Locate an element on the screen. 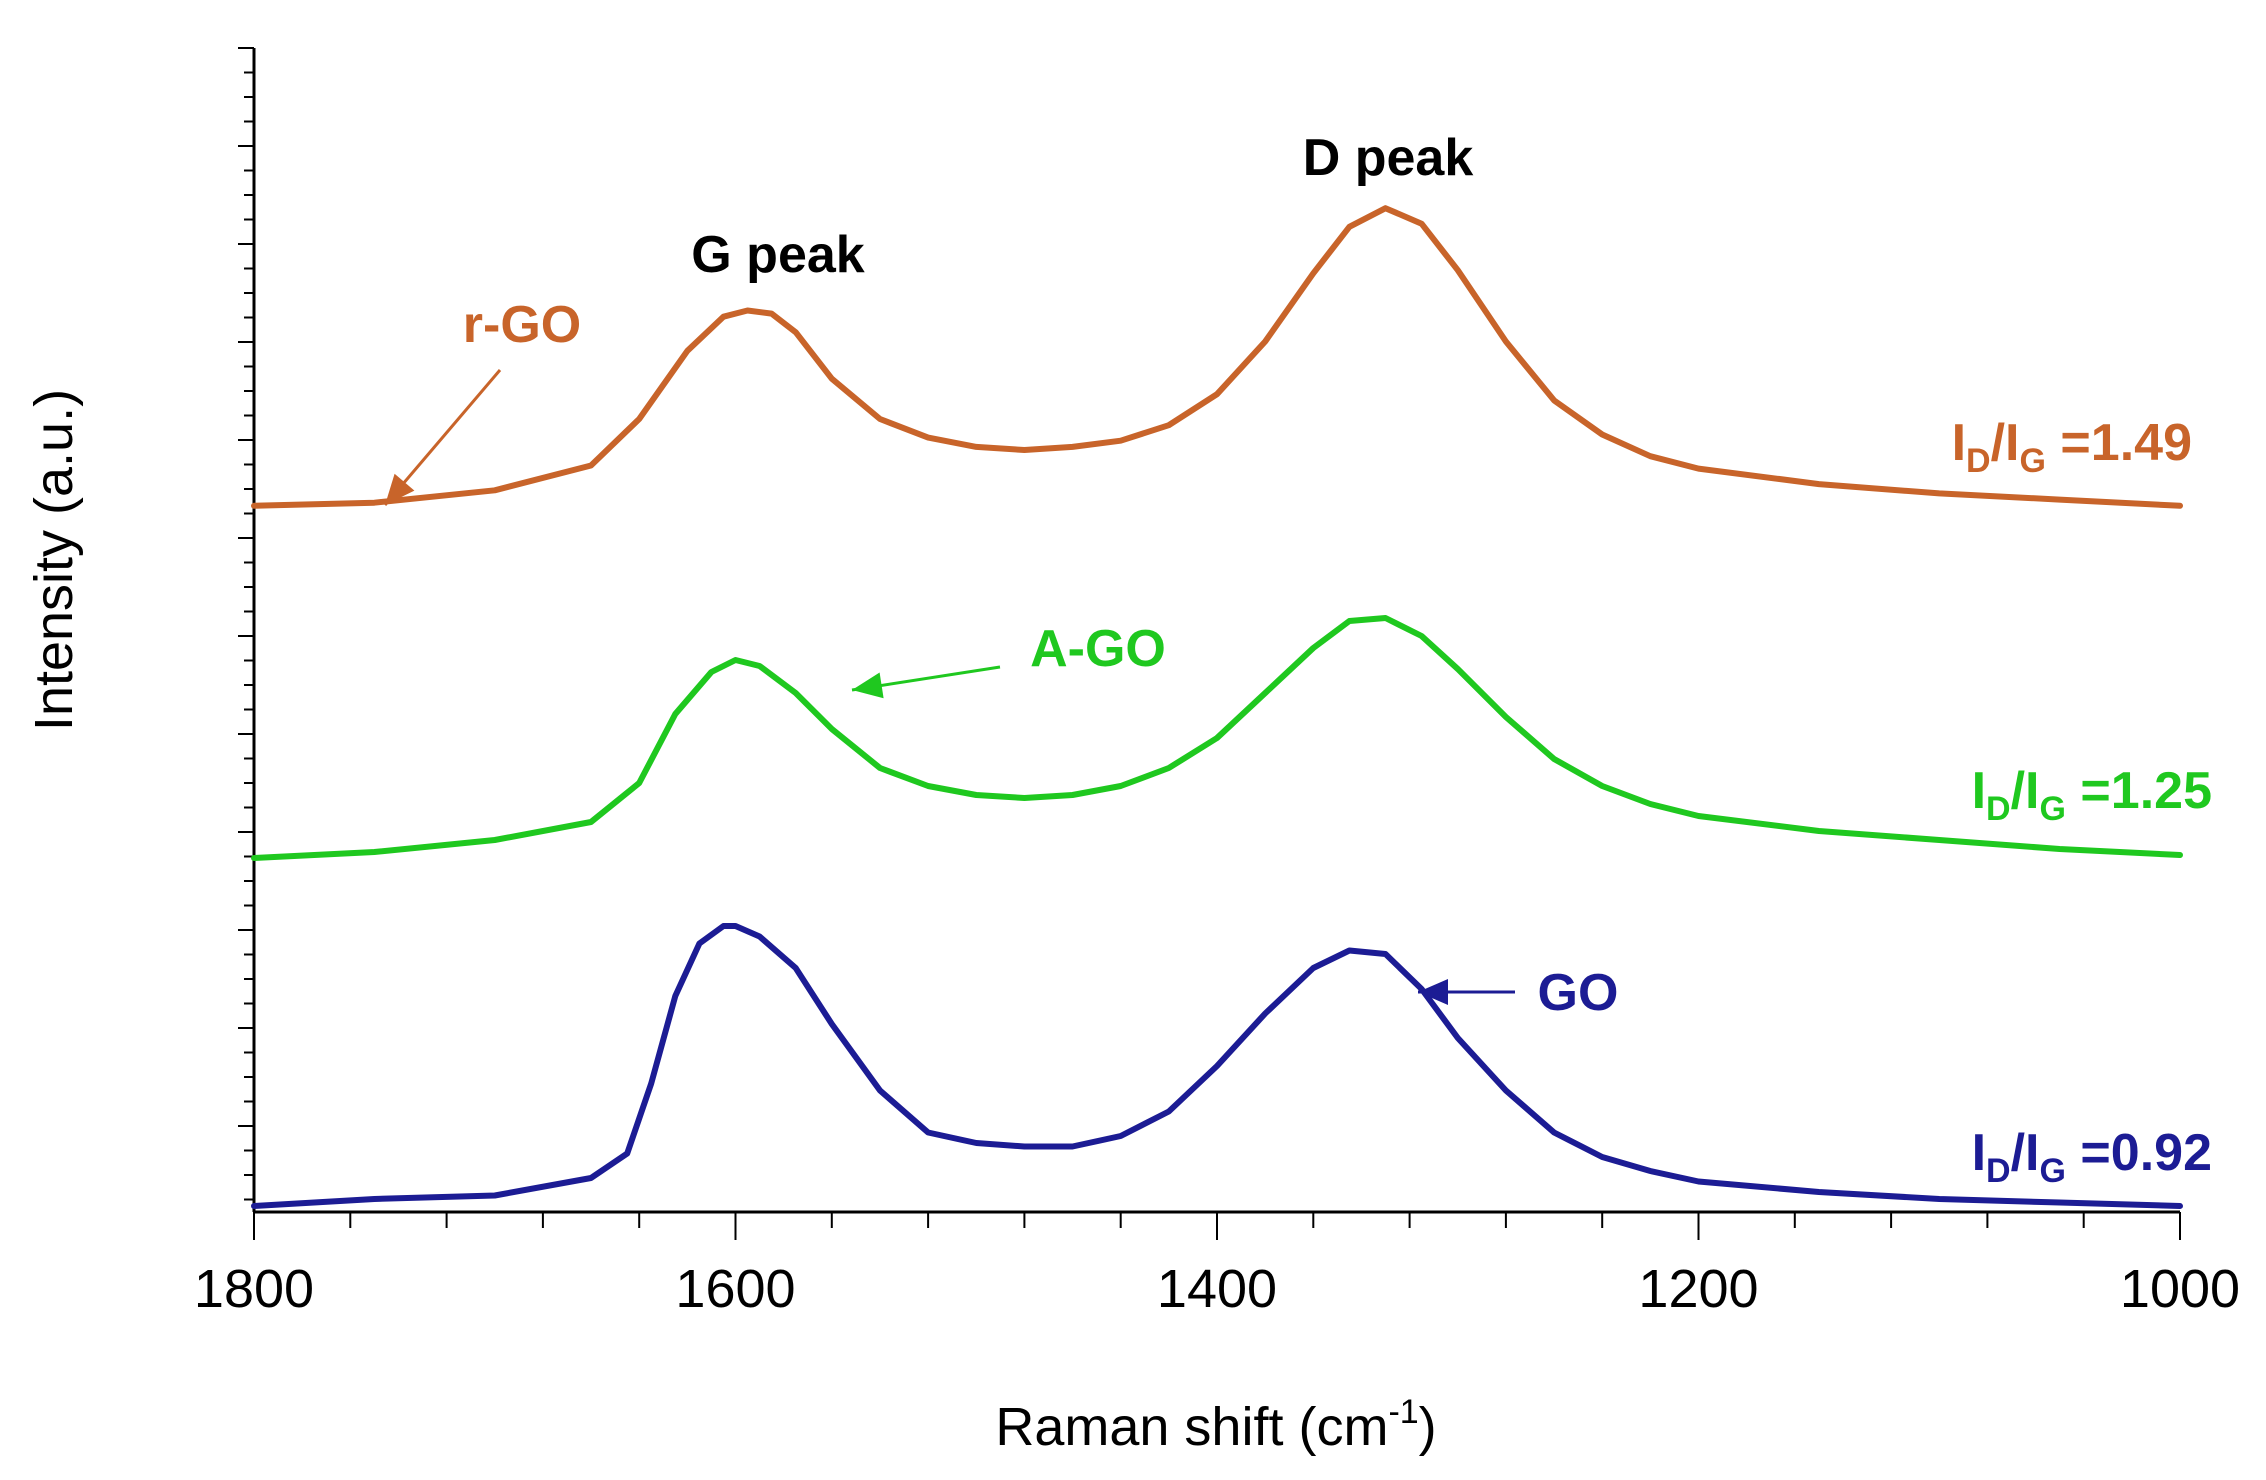 This screenshot has height=1480, width=2266. x-tick-label: 1200 is located at coordinates (1698, 1289).